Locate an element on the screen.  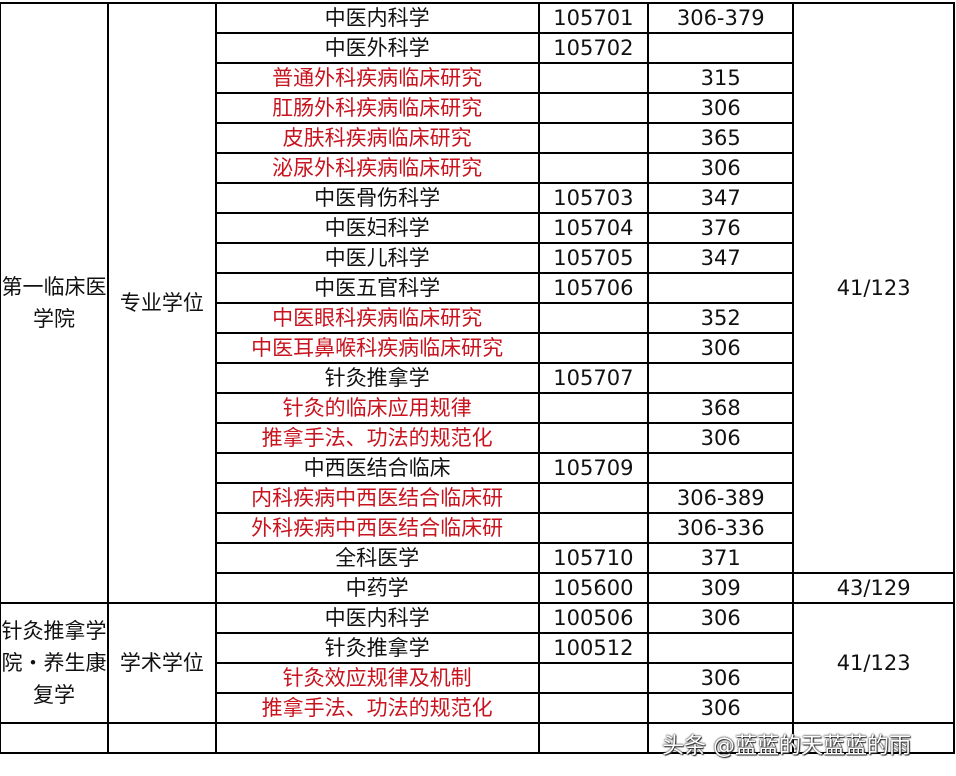
degree-type-cell: 专业学位 is located at coordinates (162, 303).